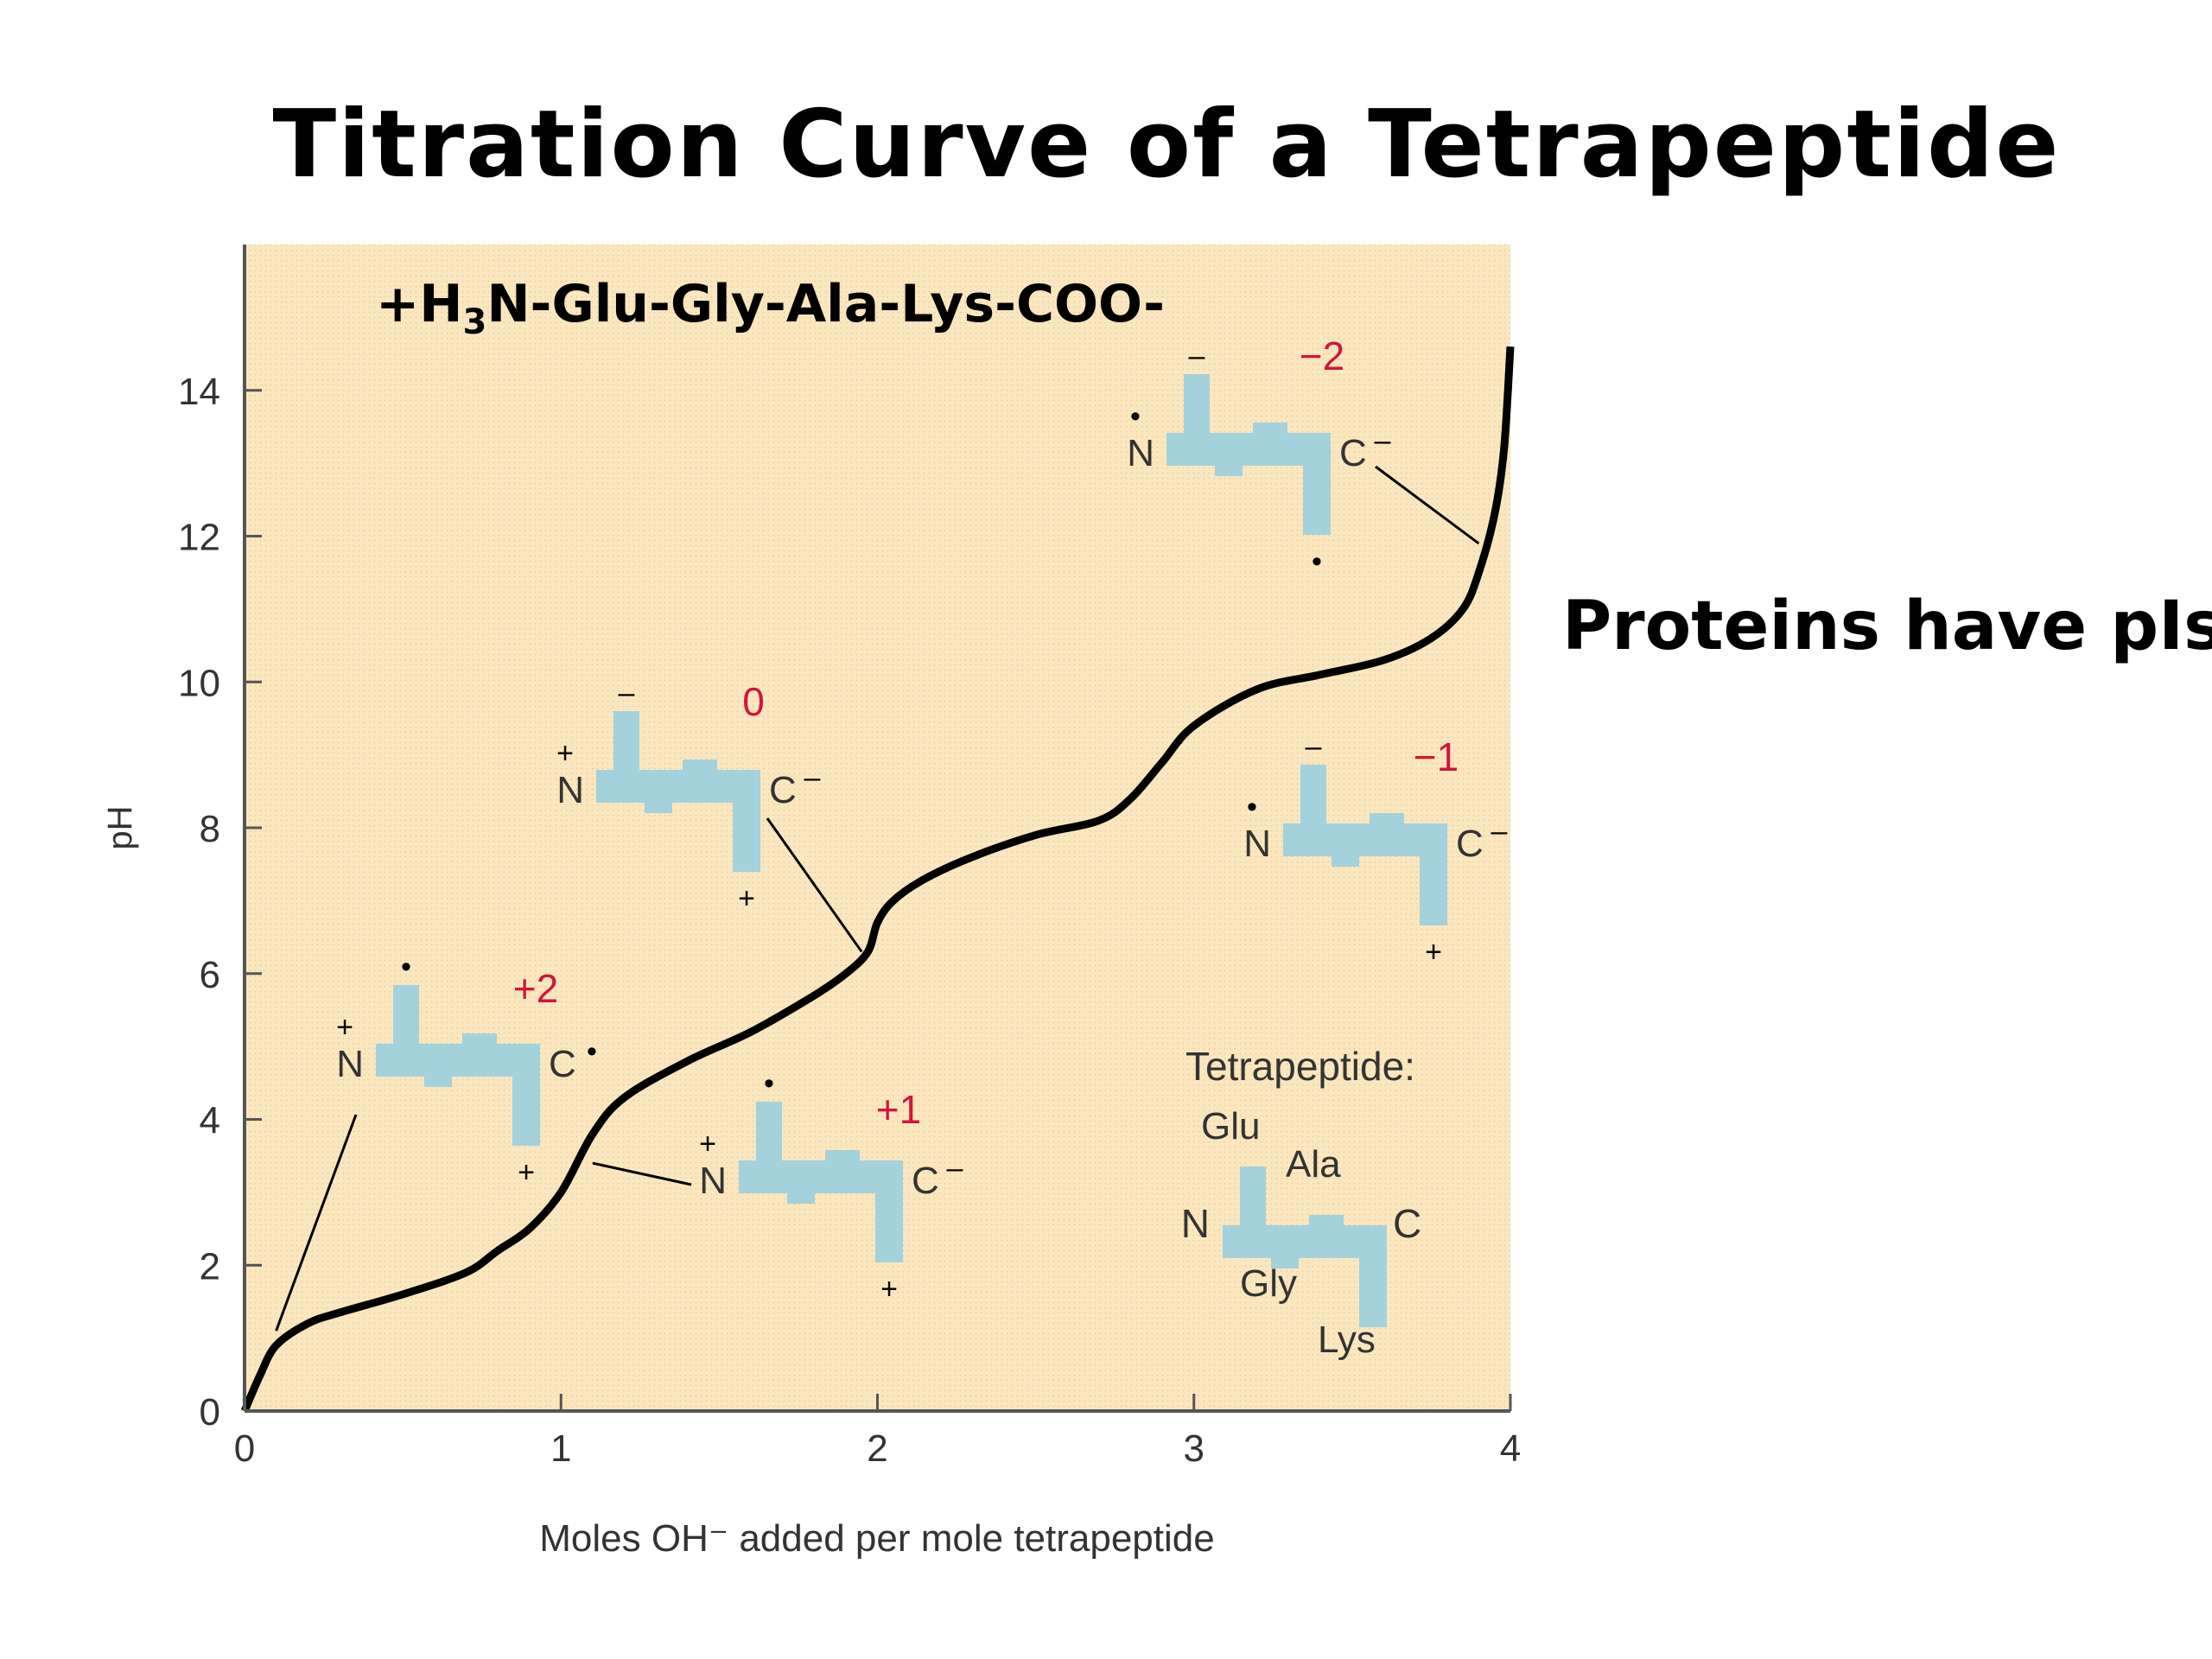 Image resolution: width=2212 pixels, height=1659 pixels. I want to click on key-residue-label: Glu, so click(1230, 1126).